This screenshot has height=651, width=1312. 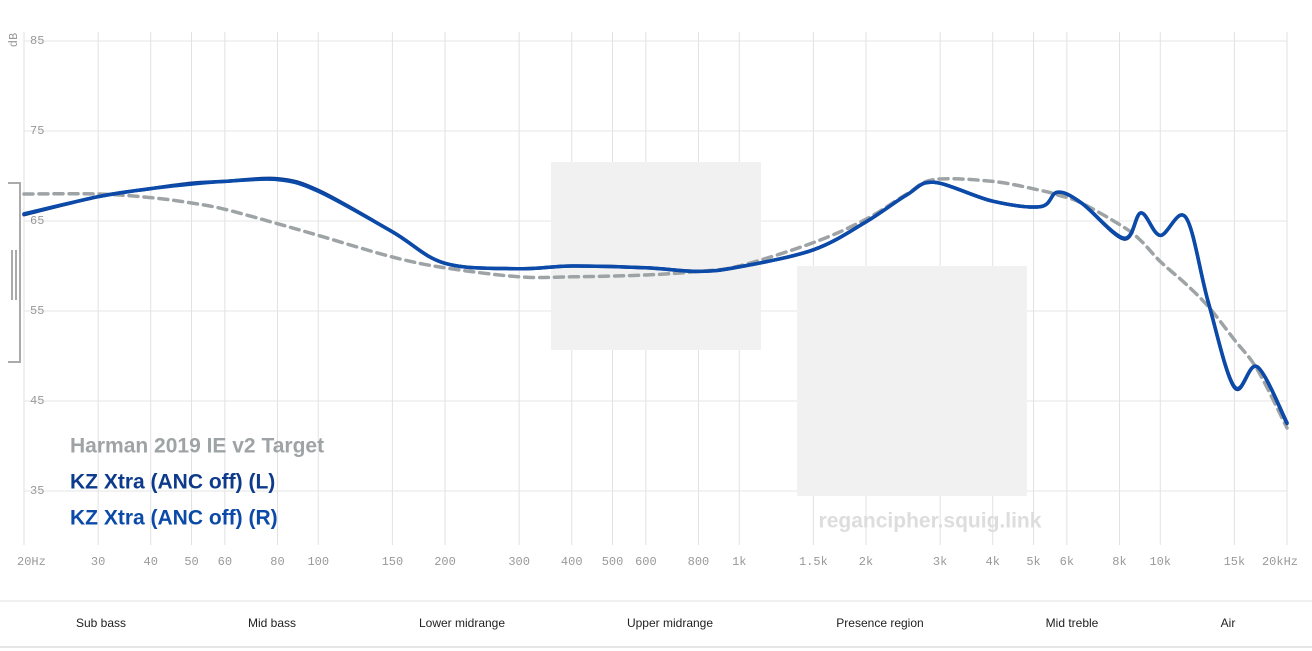 I want to click on x-tick-label: 2k, so click(x=866, y=562).